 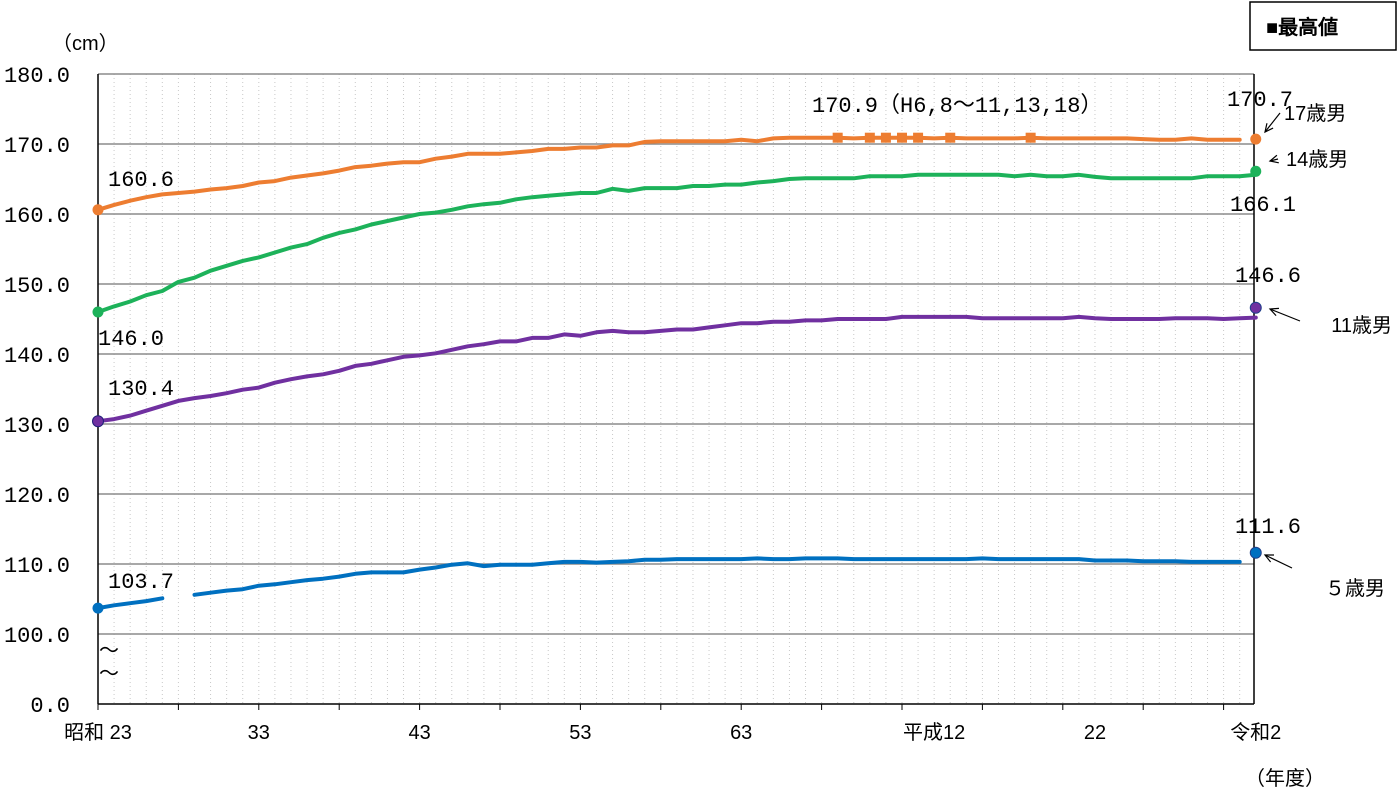 I want to click on y-tick-label: 110.0, so click(x=37, y=566).